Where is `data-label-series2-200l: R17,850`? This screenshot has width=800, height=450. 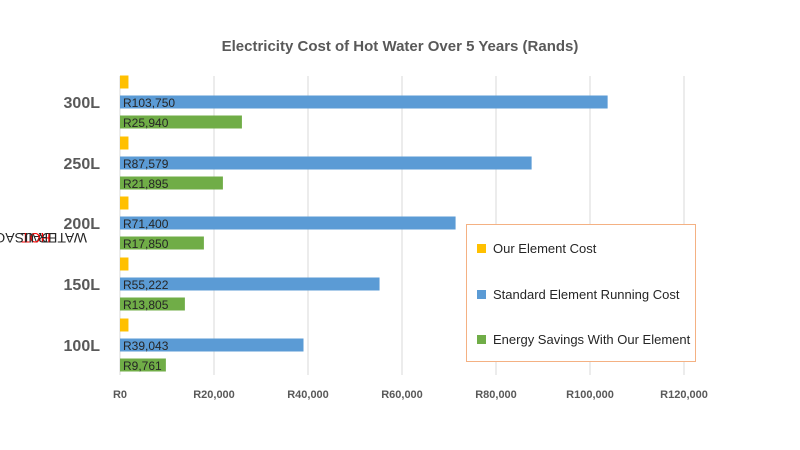
data-label-series2-200l: R17,850 is located at coordinates (146, 244).